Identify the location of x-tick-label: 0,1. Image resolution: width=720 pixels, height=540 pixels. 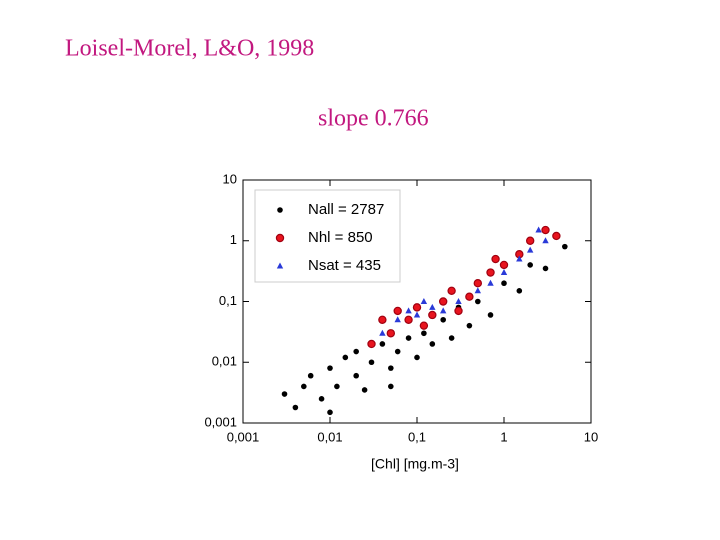
(417, 436).